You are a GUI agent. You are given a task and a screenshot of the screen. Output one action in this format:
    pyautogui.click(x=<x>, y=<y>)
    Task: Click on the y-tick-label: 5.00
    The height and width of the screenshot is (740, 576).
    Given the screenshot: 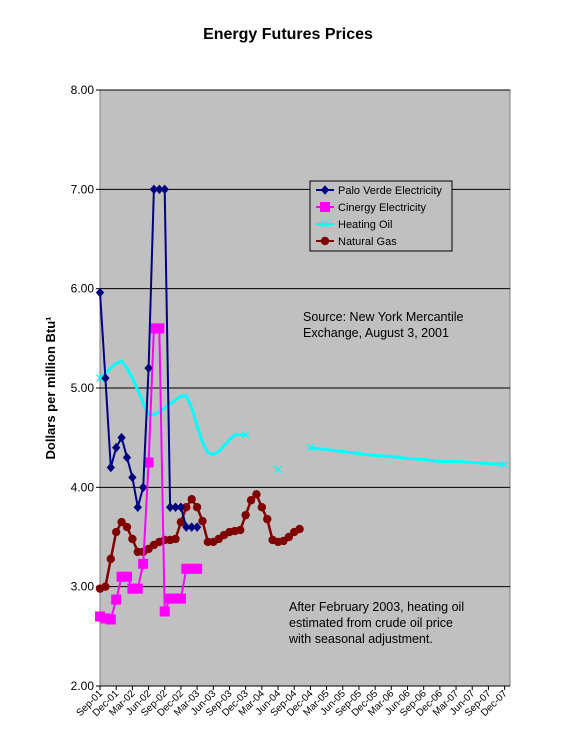 What is the action you would take?
    pyautogui.click(x=83, y=388)
    